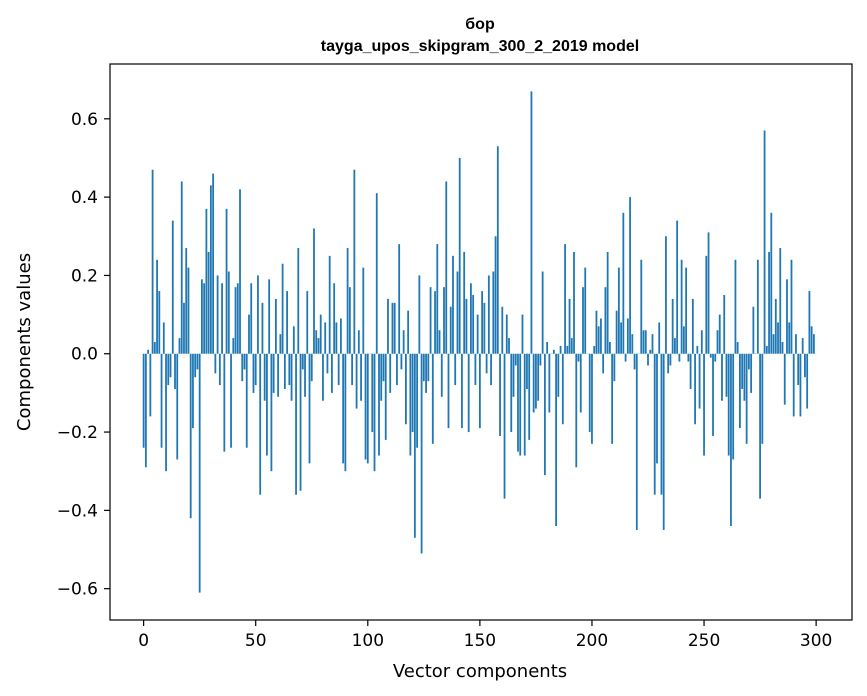 The image size is (867, 696). What do you see at coordinates (84, 198) in the screenshot?
I see `y-tick-label: 0.4` at bounding box center [84, 198].